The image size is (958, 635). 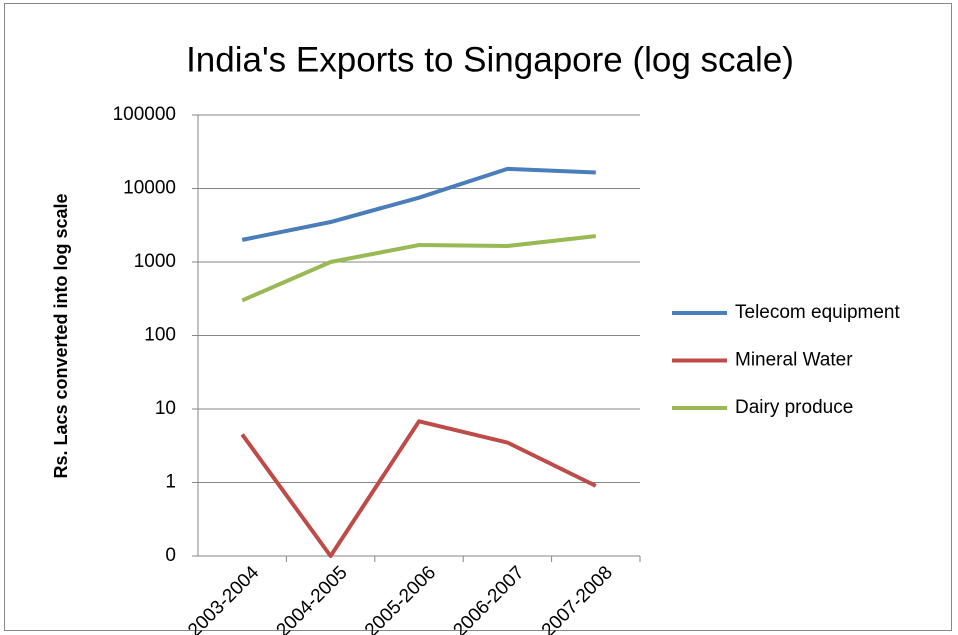 What do you see at coordinates (794, 407) in the screenshot?
I see `legend-label: Dairy produce` at bounding box center [794, 407].